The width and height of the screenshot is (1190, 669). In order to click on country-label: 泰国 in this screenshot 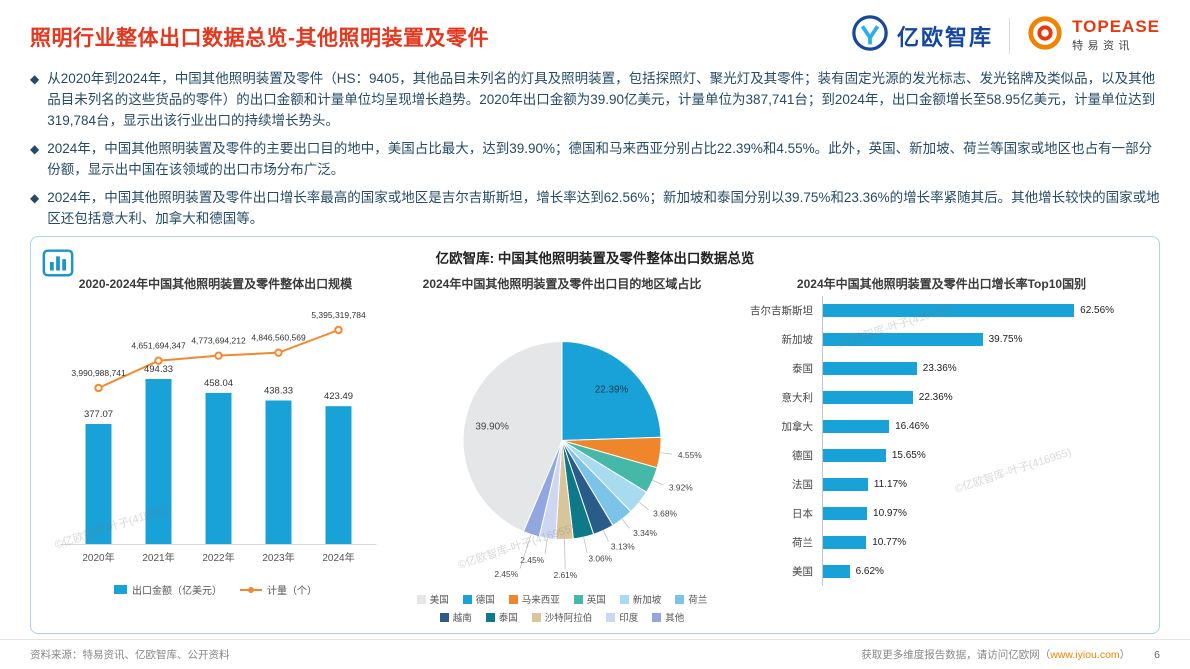, I will do `click(802, 369)`.